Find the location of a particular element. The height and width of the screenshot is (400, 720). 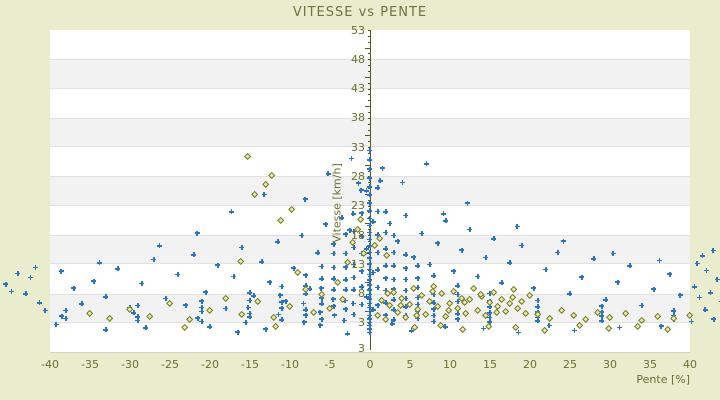

x-tick-label: 5 is located at coordinates (410, 364).